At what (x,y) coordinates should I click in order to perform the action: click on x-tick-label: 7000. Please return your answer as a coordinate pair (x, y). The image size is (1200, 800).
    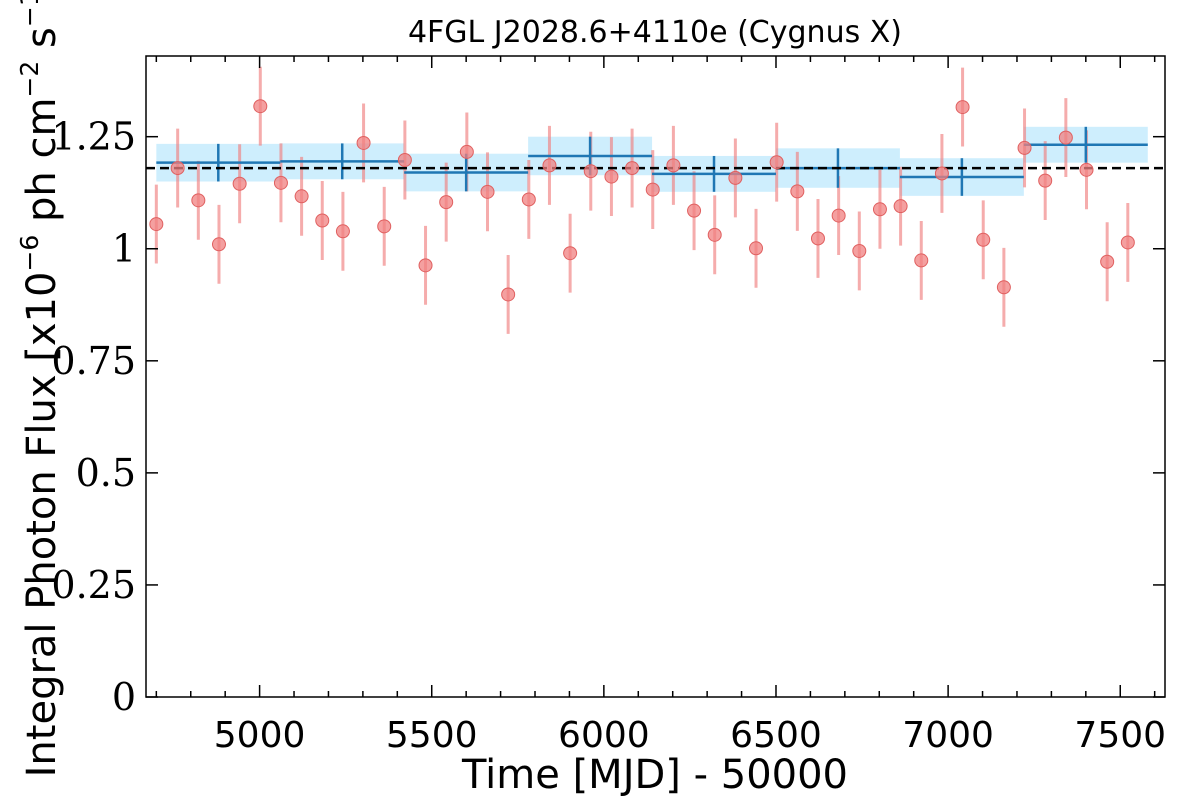
    Looking at the image, I should click on (948, 735).